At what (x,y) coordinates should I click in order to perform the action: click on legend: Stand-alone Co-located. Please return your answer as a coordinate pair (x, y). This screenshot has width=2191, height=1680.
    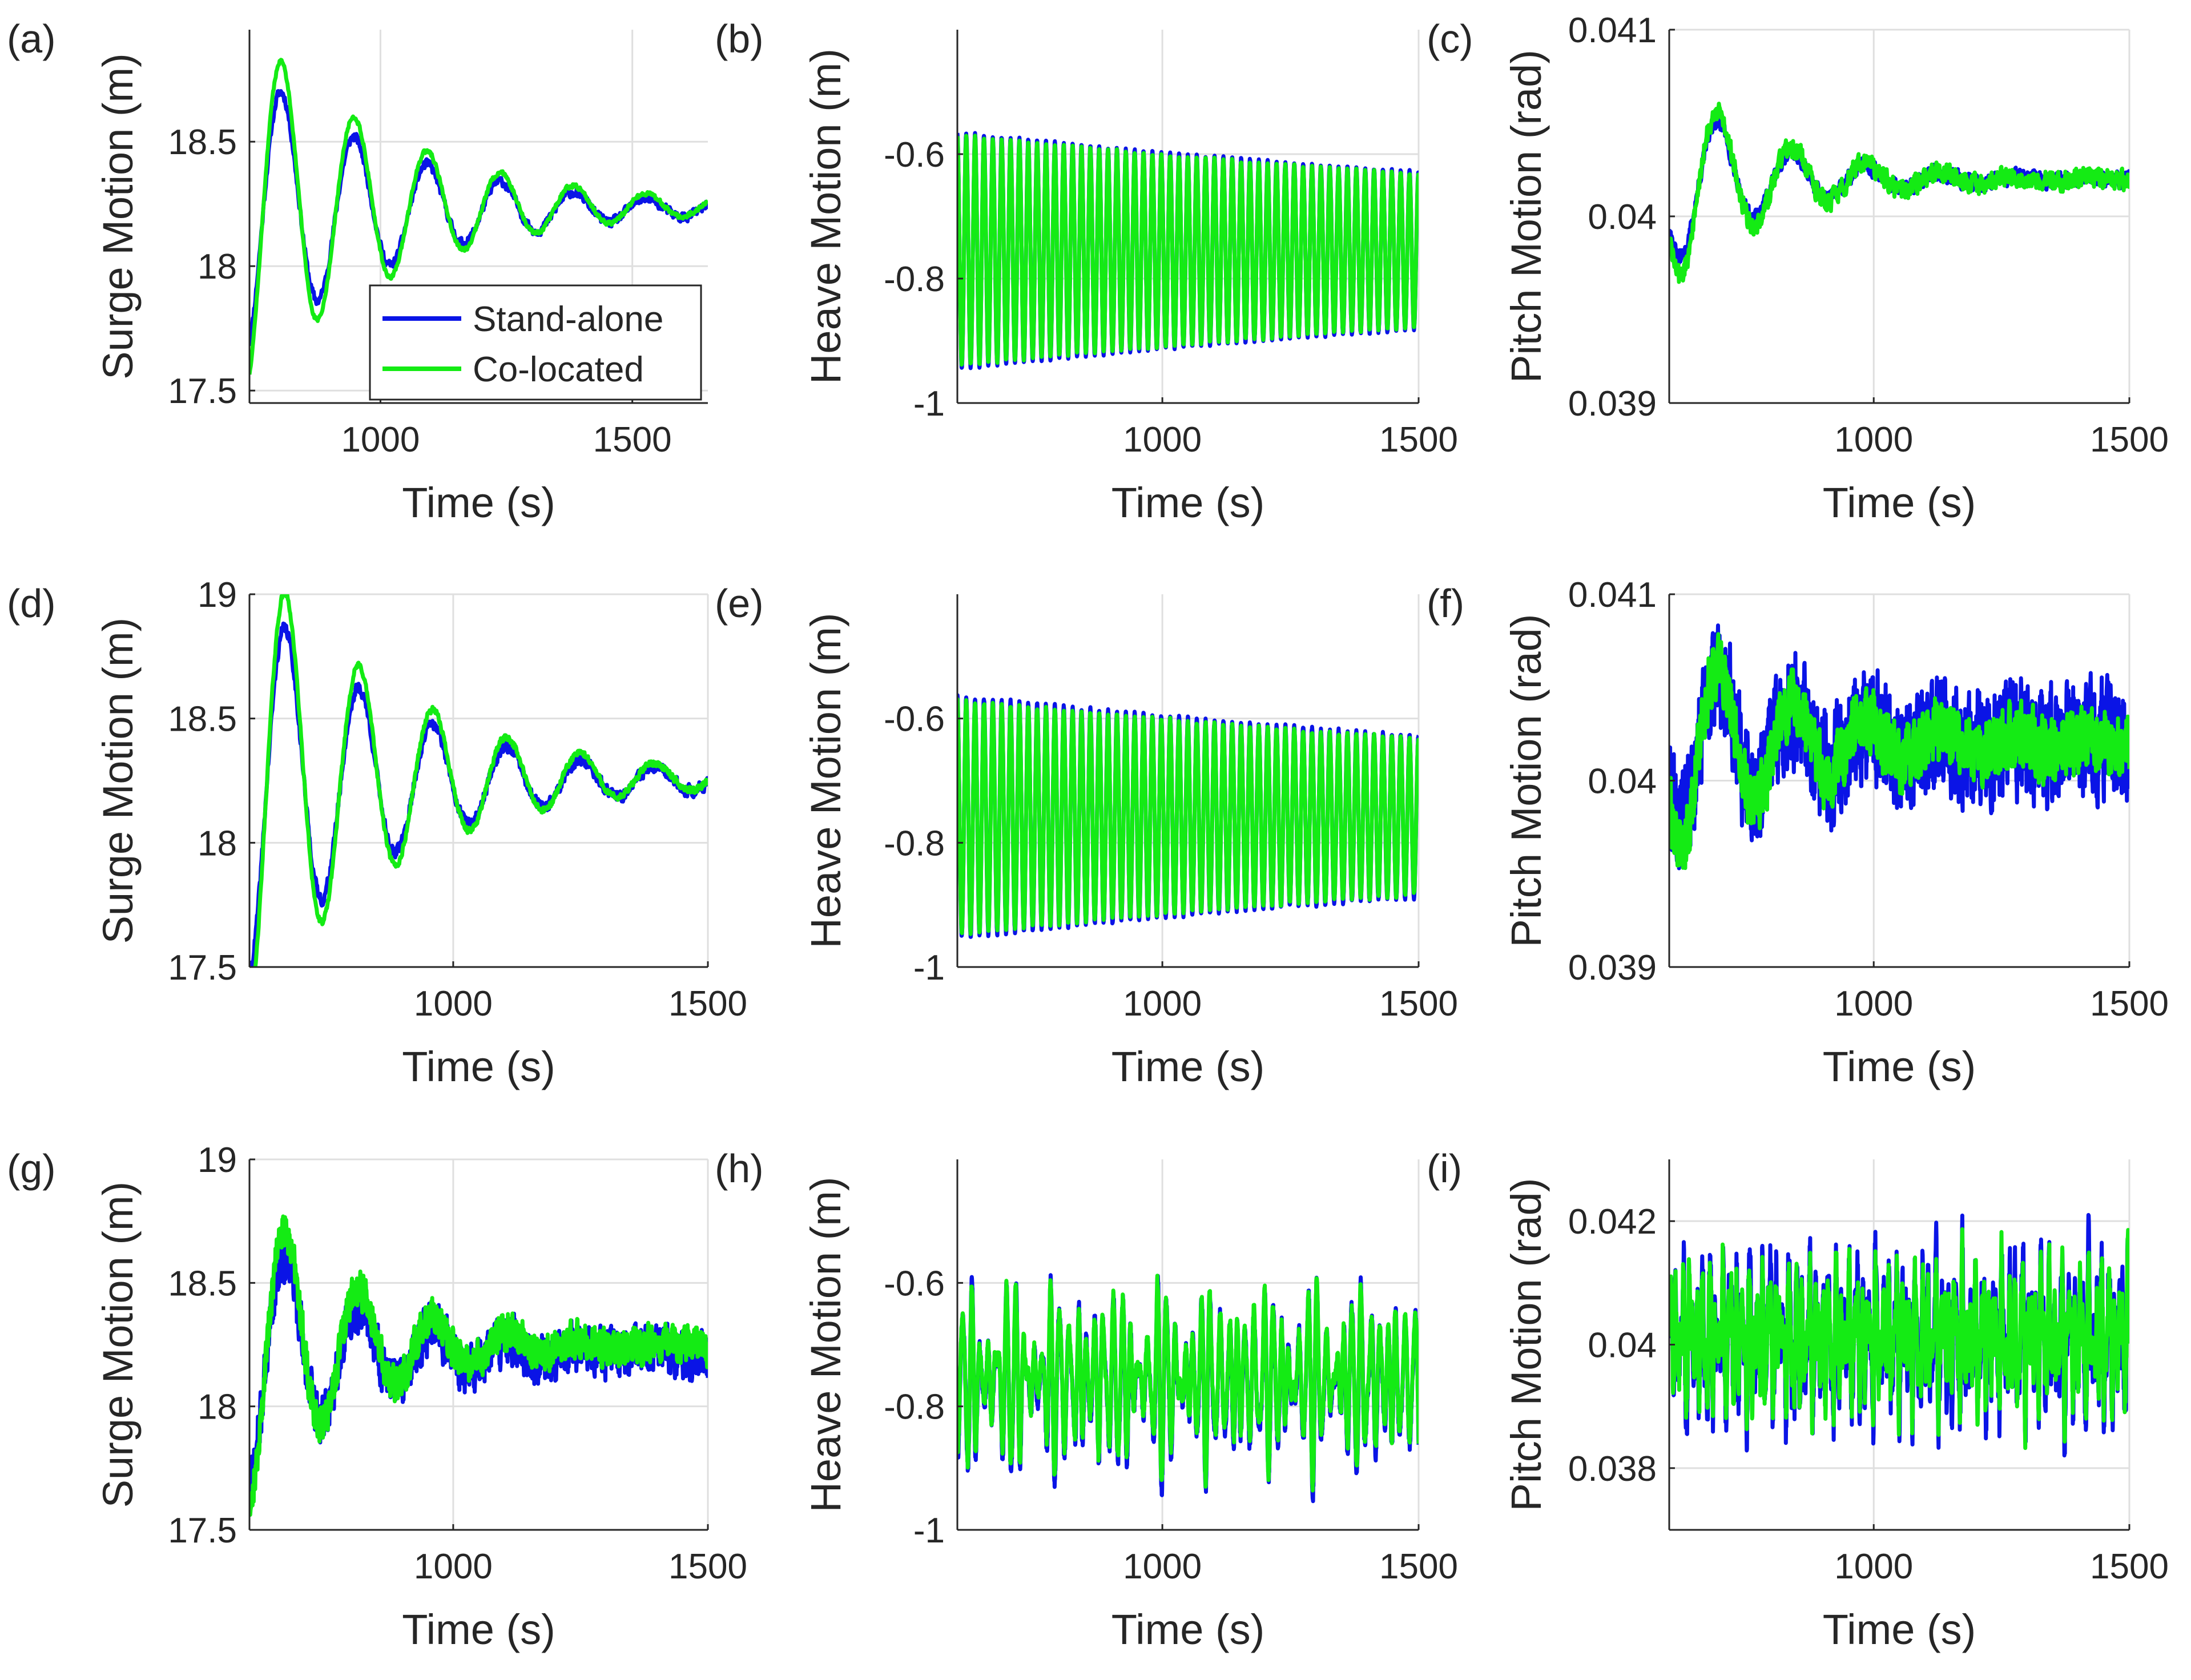
    Looking at the image, I should click on (535, 342).